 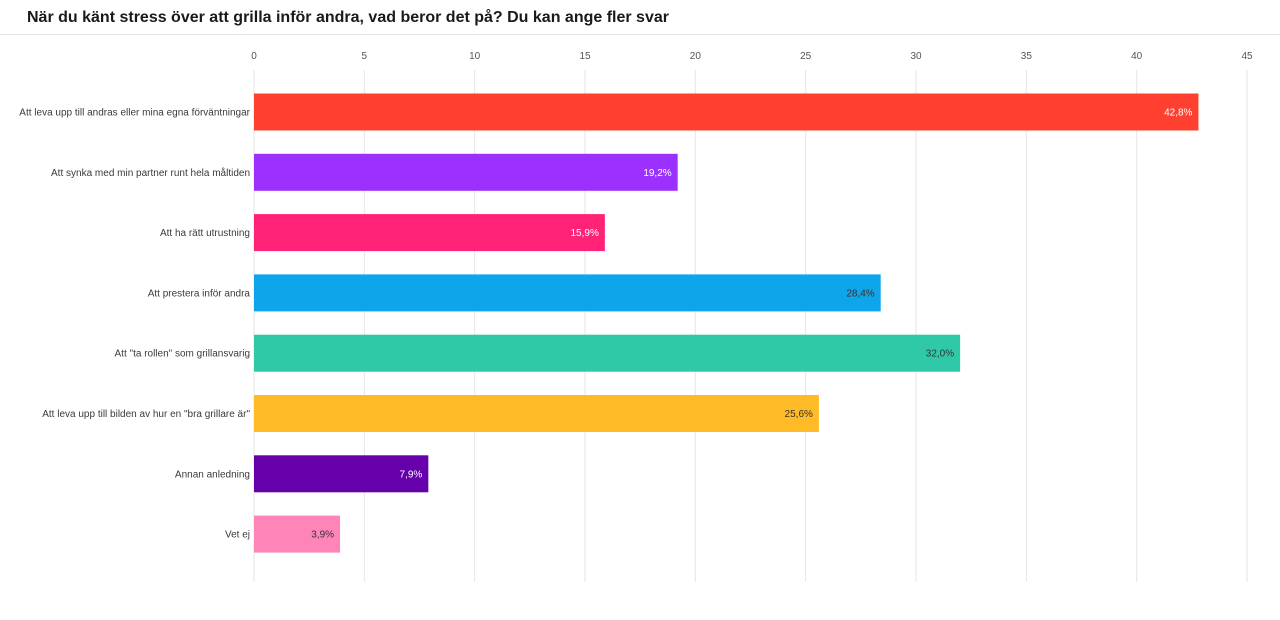 I want to click on x-tick-label: 25, so click(x=806, y=56).